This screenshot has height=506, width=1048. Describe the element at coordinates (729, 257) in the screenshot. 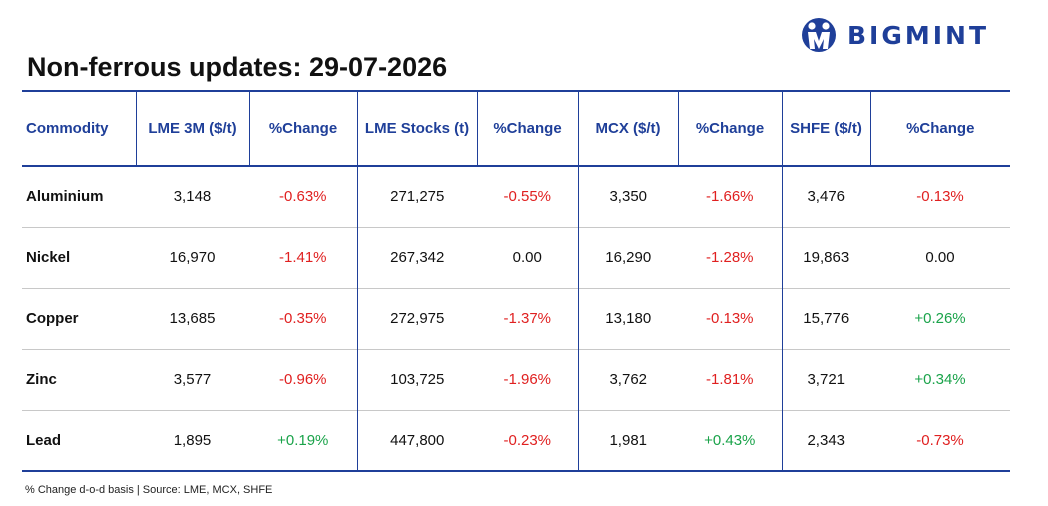

I see `mcx-change: -1.28%` at that location.